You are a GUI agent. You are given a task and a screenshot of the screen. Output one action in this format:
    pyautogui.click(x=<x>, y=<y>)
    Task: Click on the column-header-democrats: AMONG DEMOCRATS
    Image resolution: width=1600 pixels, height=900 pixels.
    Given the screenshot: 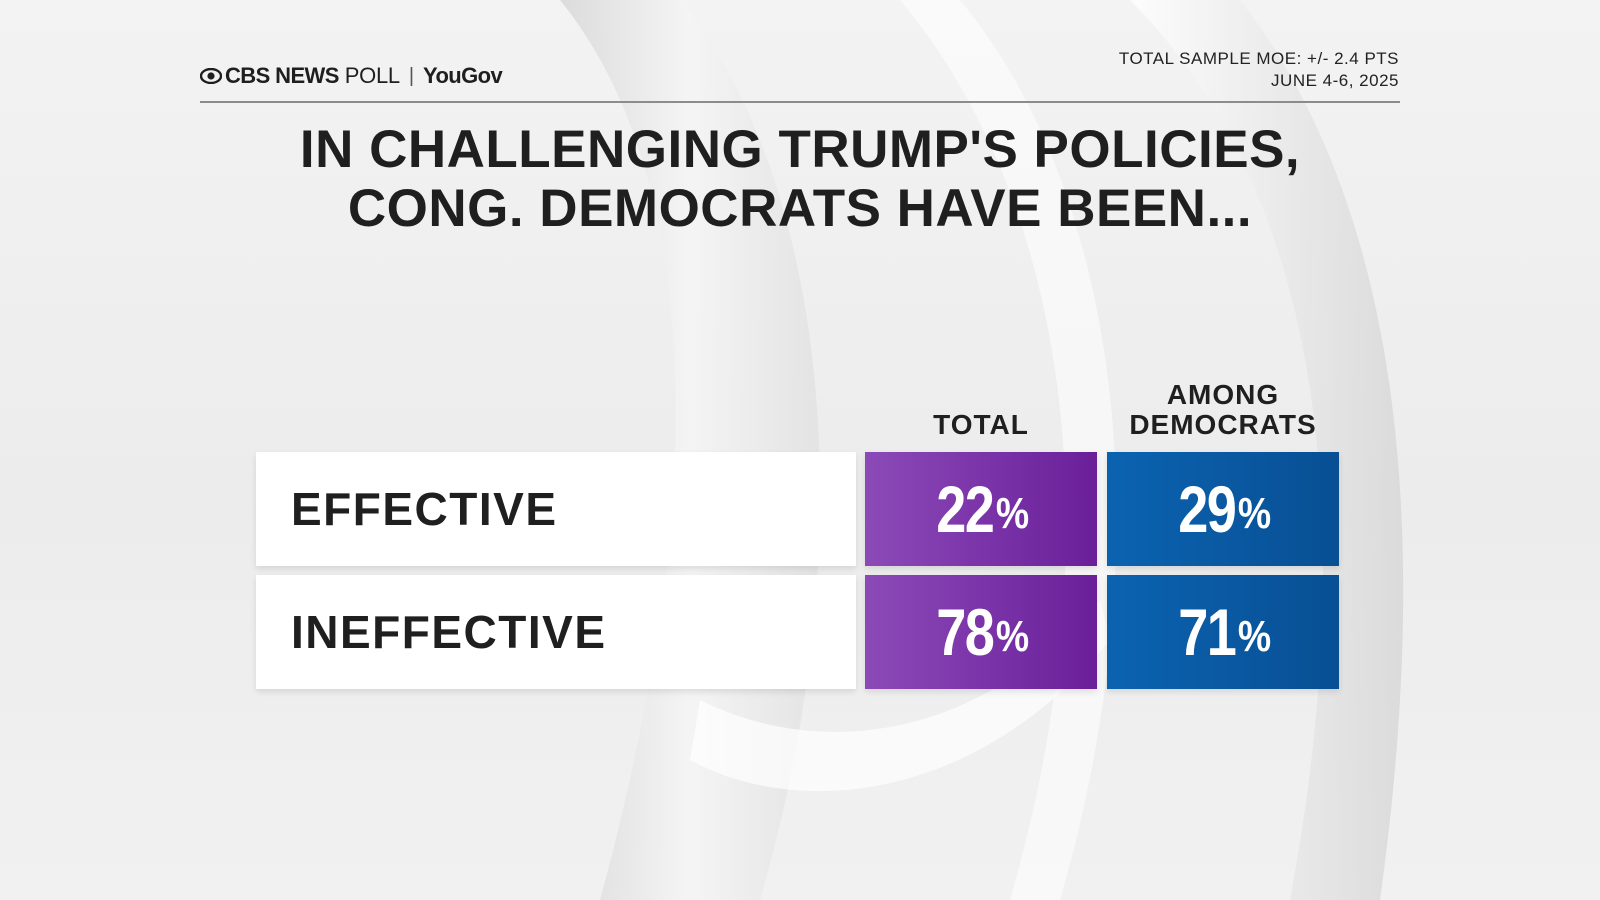 What is the action you would take?
    pyautogui.click(x=1223, y=410)
    